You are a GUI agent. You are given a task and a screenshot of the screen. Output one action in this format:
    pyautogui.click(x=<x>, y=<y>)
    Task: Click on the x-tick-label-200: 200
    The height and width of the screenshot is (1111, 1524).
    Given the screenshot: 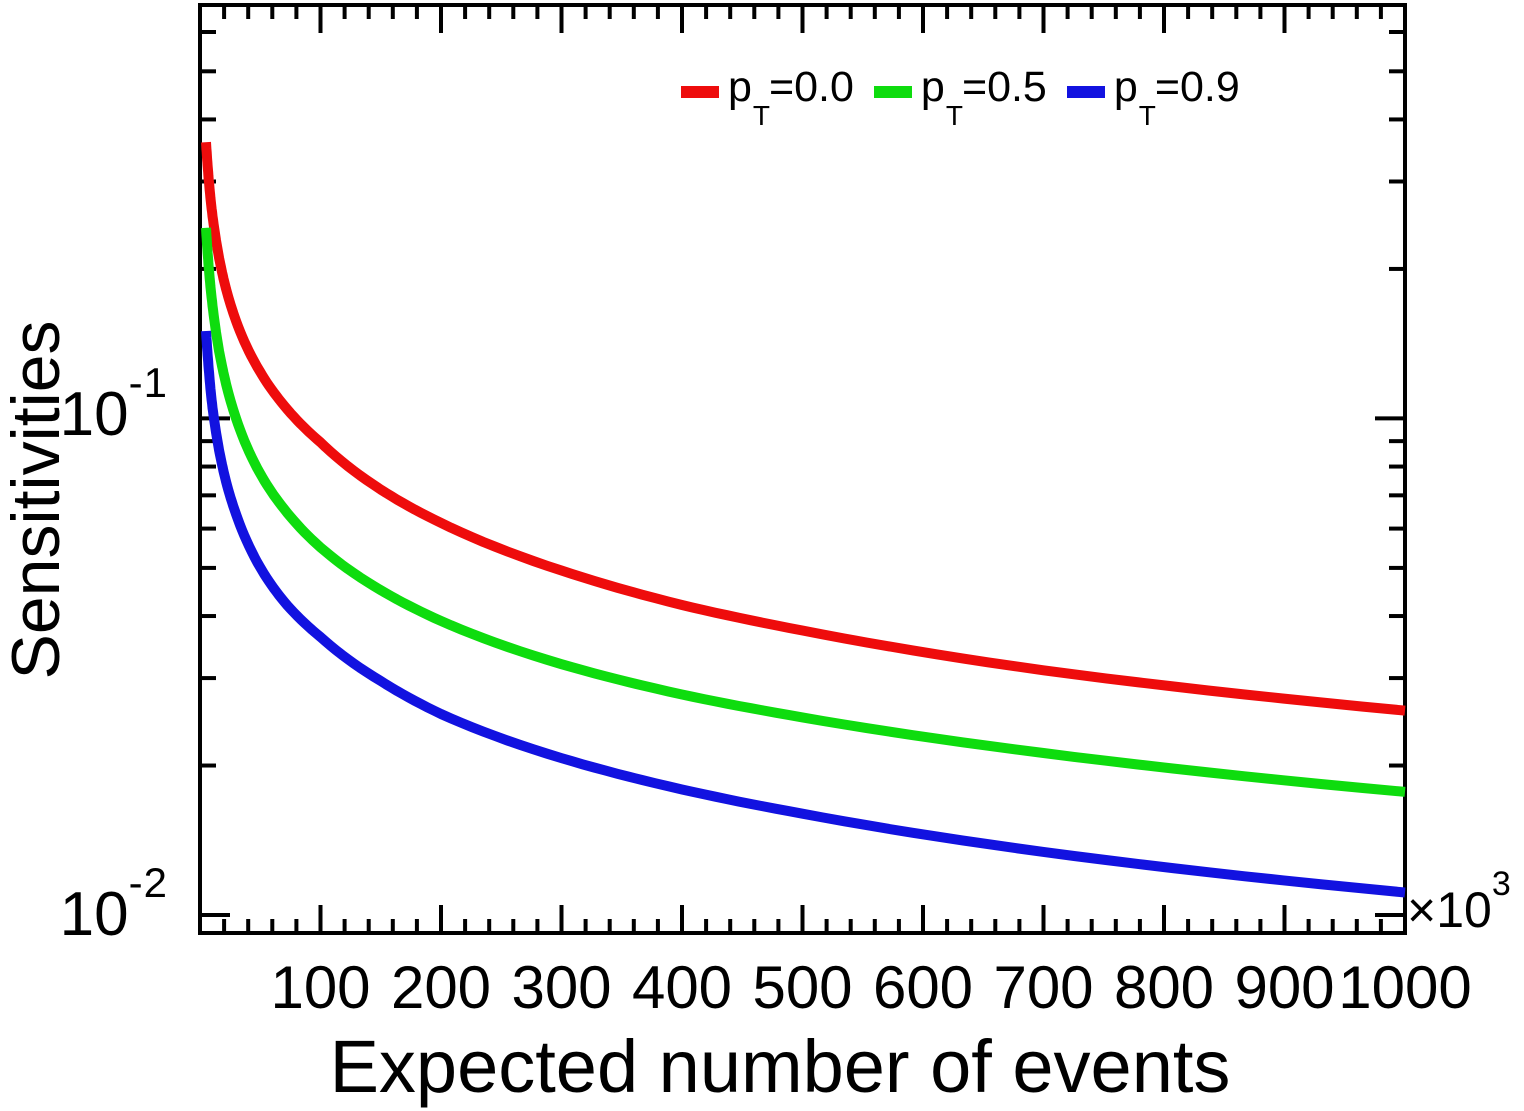 What is the action you would take?
    pyautogui.click(x=441, y=987)
    